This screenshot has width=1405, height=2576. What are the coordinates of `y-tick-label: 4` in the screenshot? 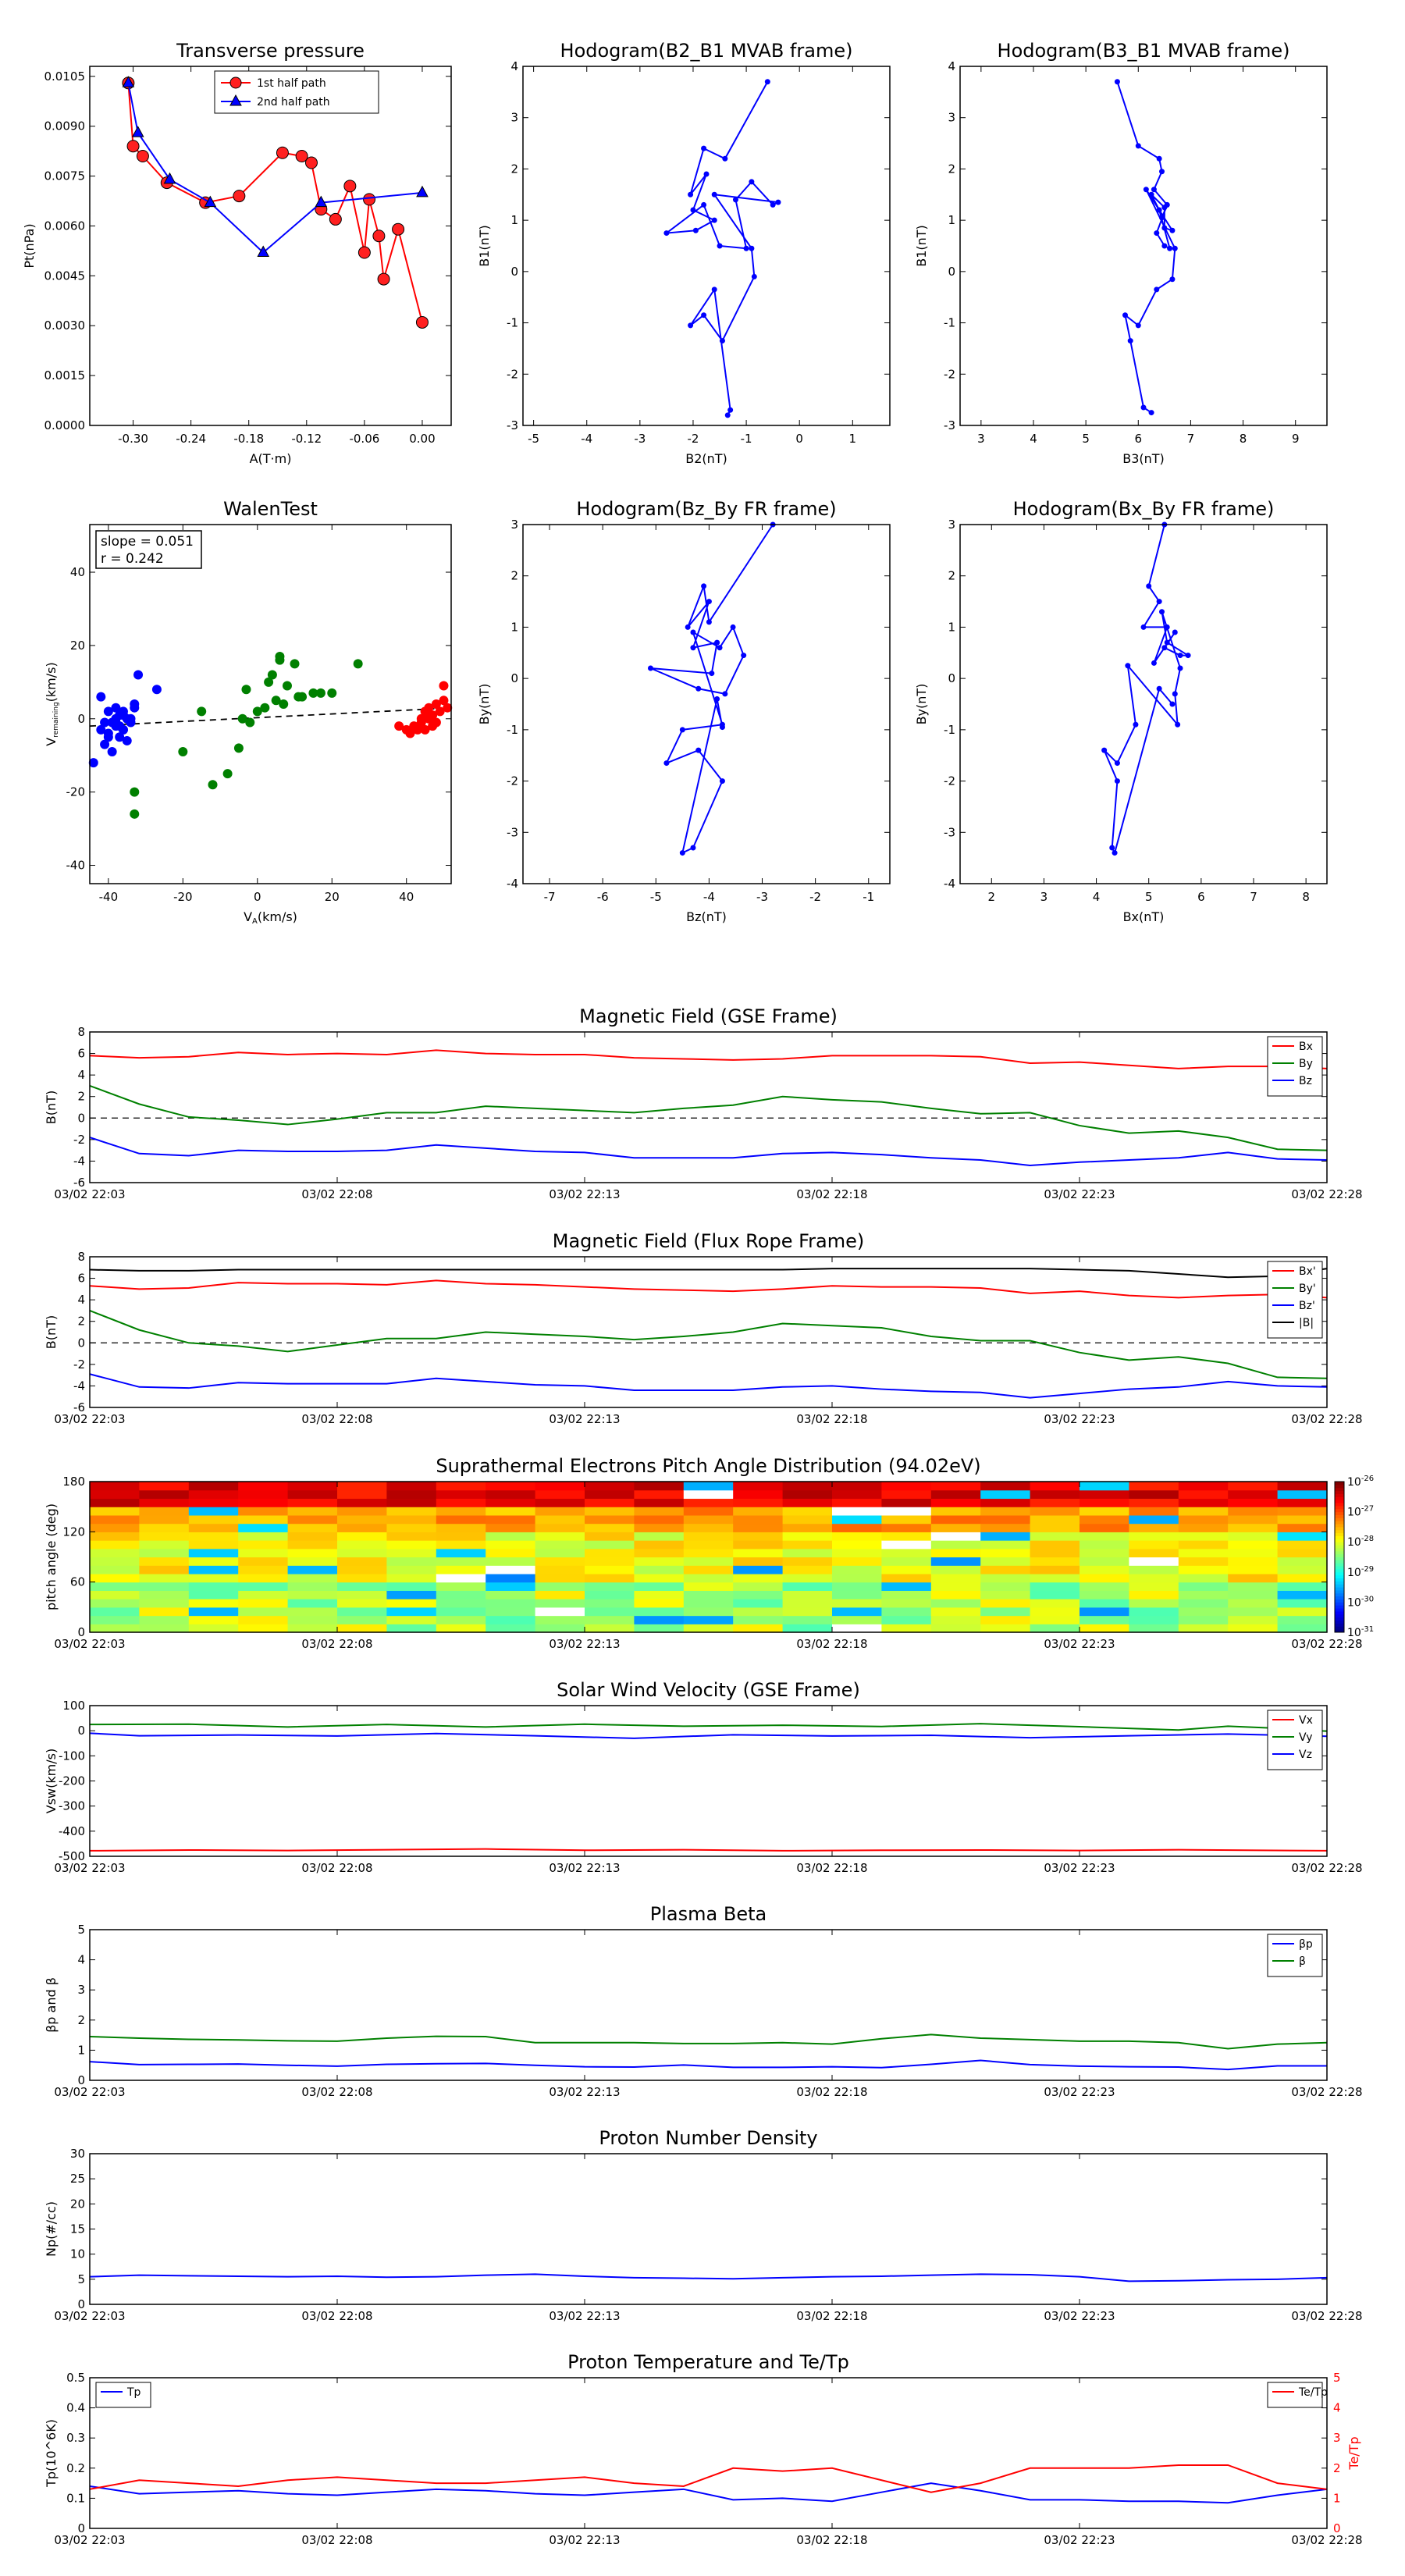 It's located at (81, 1075).